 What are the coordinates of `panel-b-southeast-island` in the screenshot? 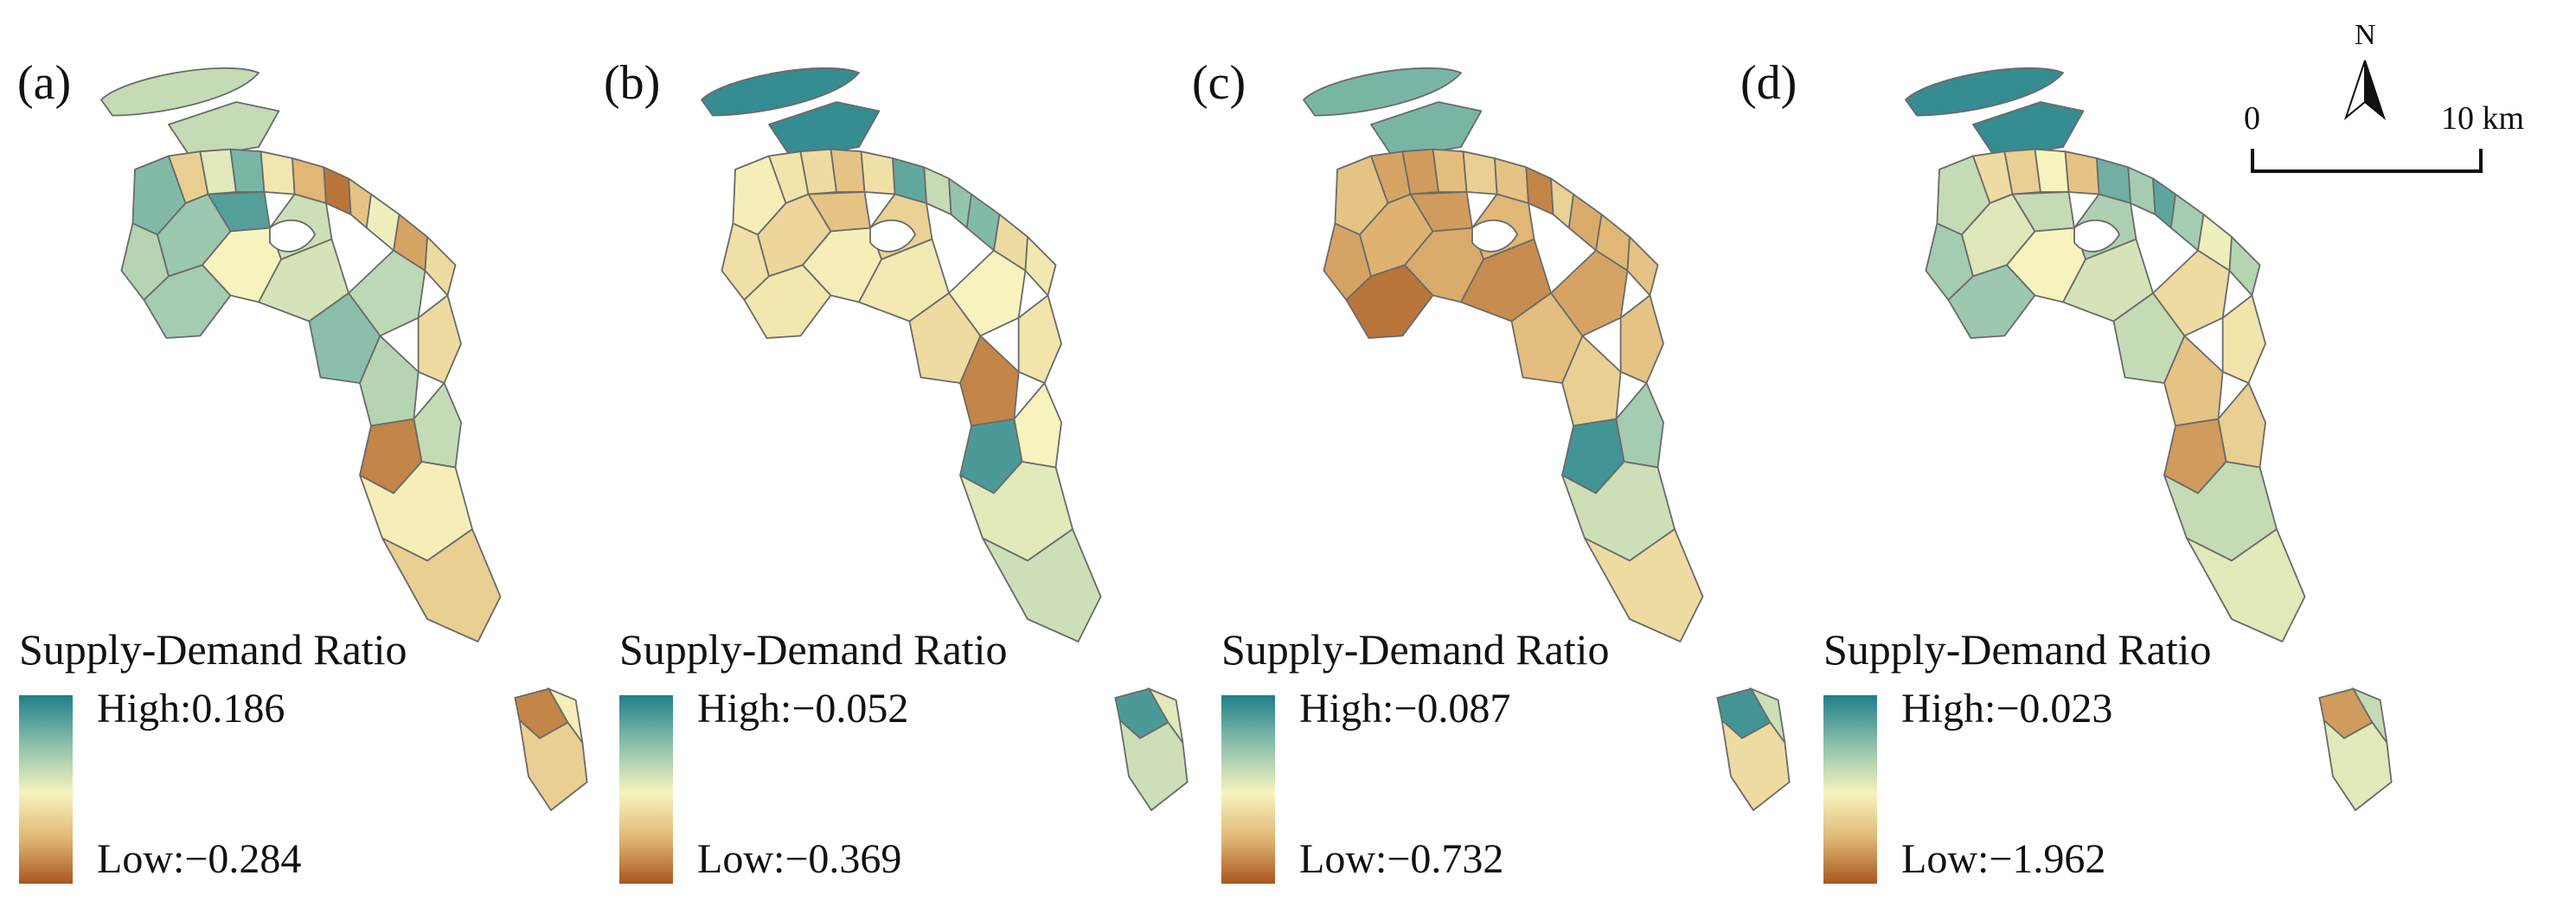 It's located at (1153, 765).